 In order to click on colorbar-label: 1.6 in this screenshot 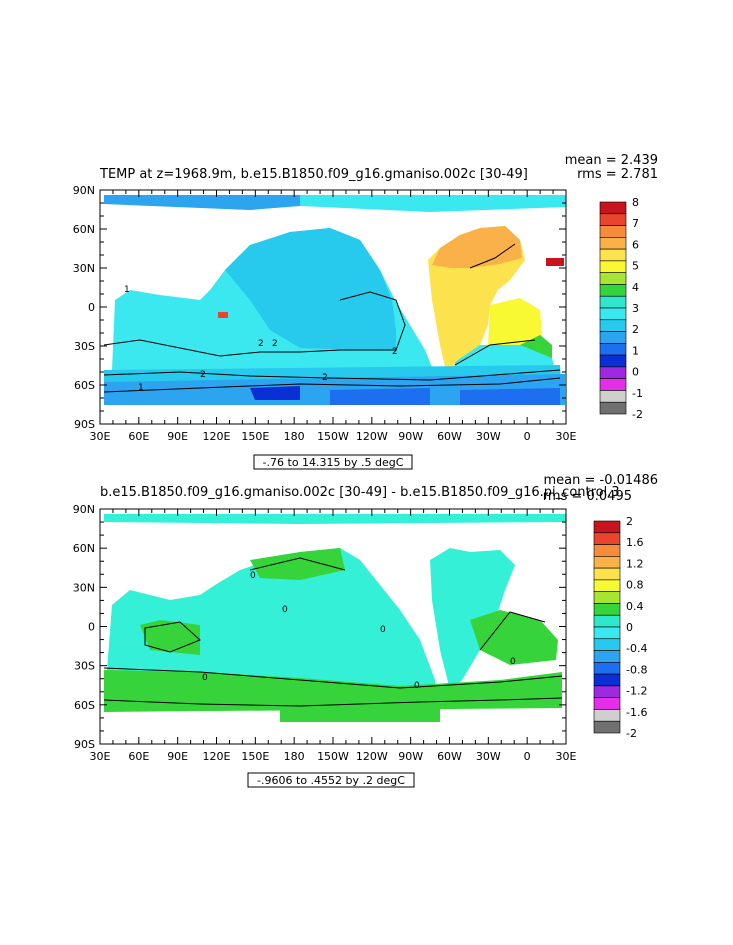, I will do `click(635, 542)`.